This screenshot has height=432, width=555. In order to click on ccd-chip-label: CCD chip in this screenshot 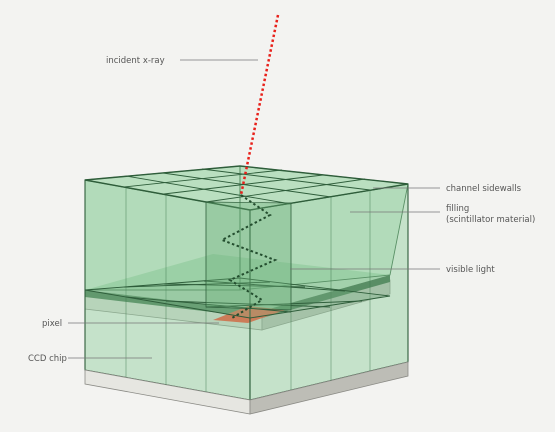, I will do `click(47, 359)`.